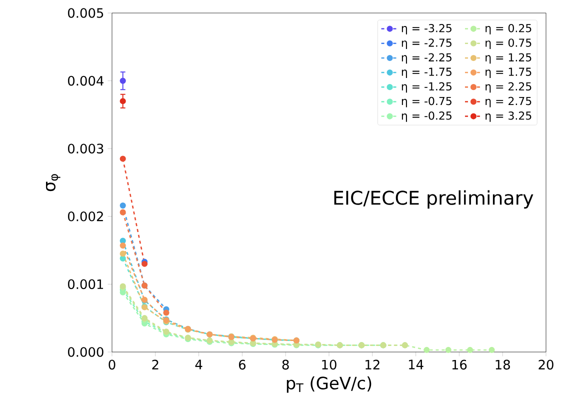 Image resolution: width=565 pixels, height=407 pixels. I want to click on x-tick-label: 0, so click(112, 365).